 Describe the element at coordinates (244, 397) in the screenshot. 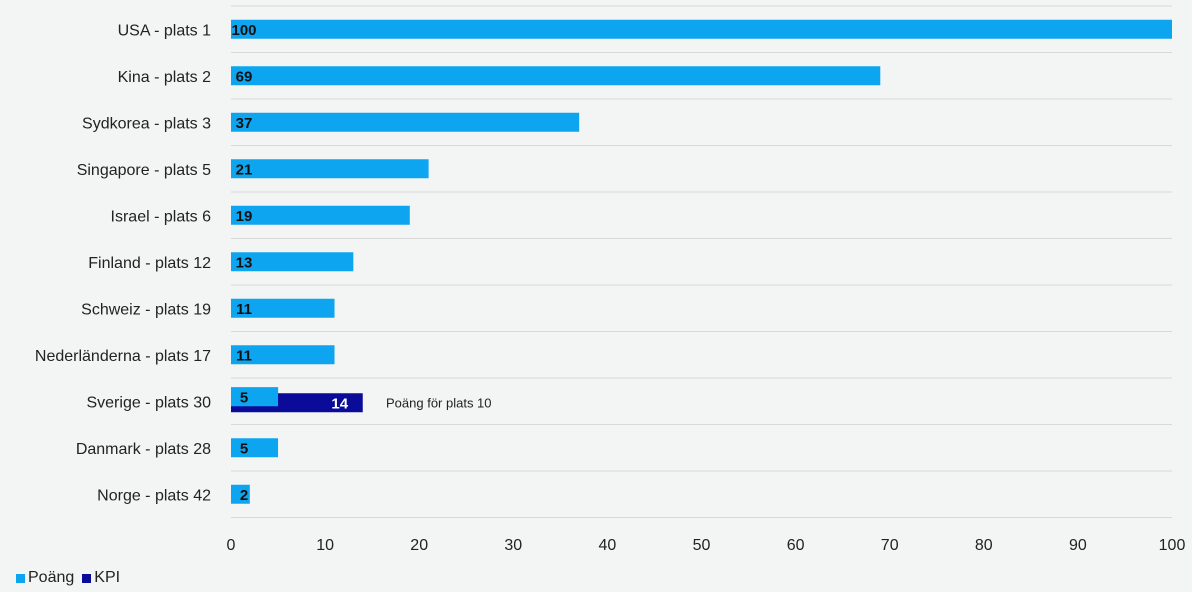

I see `data-label-poang-sverige-plats-30: 5` at that location.